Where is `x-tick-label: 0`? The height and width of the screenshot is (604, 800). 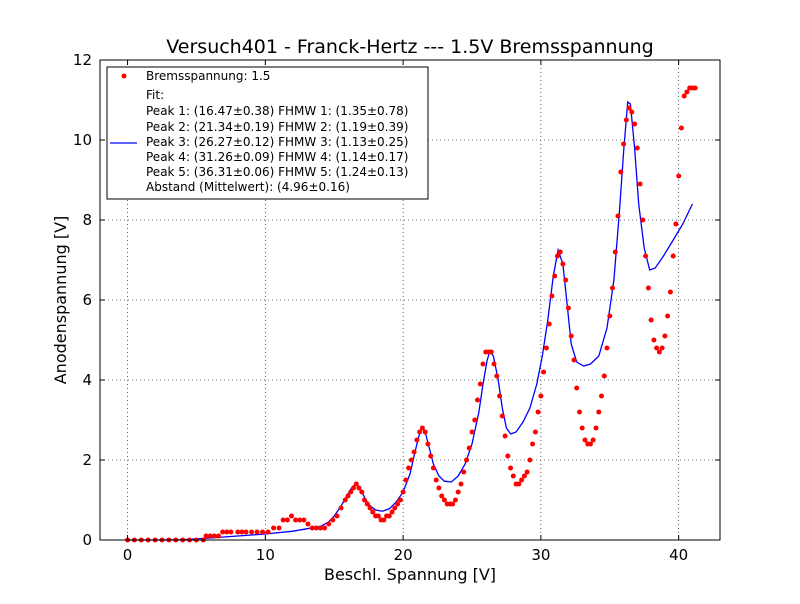 x-tick-label: 0 is located at coordinates (128, 555).